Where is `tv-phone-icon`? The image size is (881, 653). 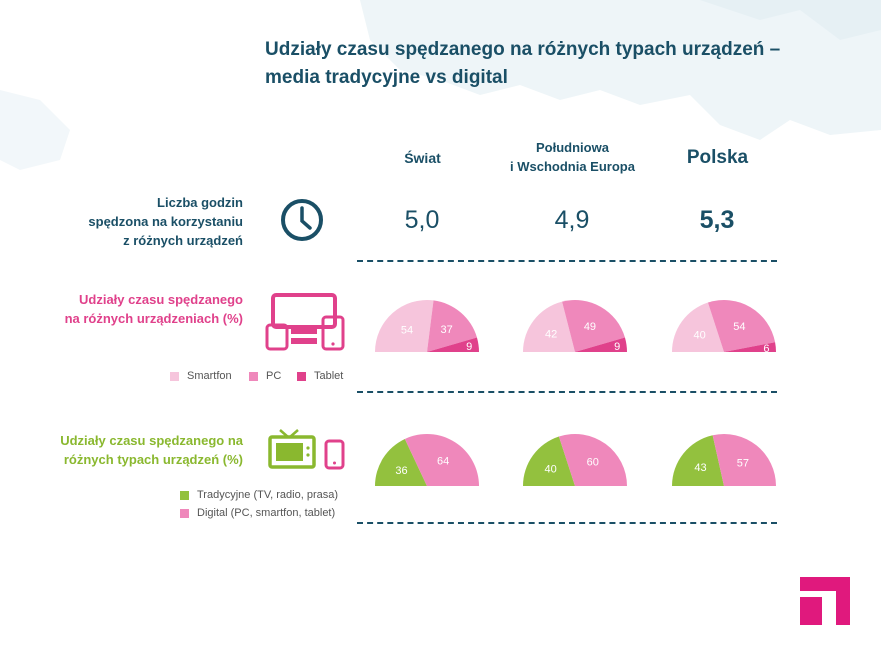 tv-phone-icon is located at coordinates (308, 451).